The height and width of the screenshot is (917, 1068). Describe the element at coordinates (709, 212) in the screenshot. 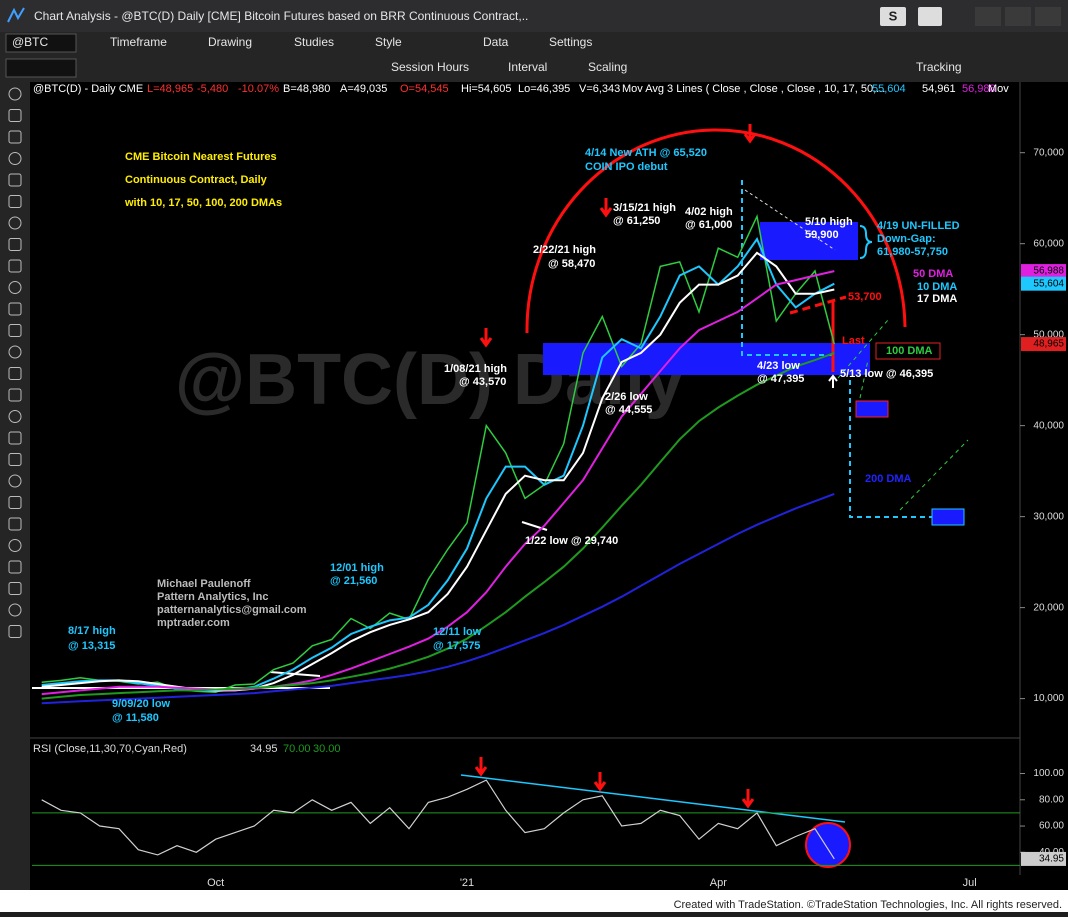

I see `annotation: 4/02 high` at that location.